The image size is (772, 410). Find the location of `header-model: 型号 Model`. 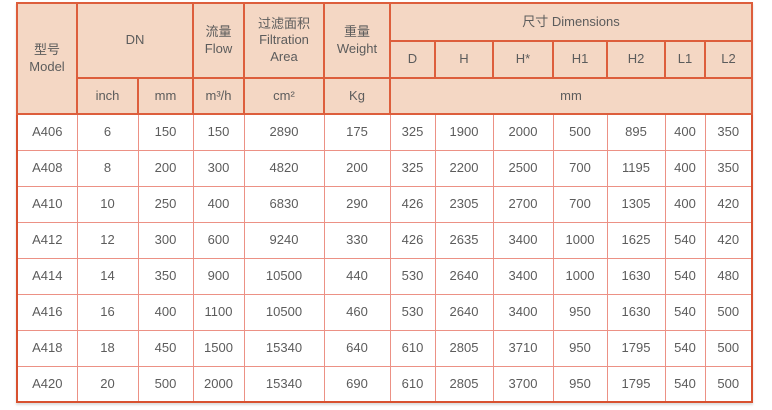

header-model: 型号 Model is located at coordinates (47, 58).